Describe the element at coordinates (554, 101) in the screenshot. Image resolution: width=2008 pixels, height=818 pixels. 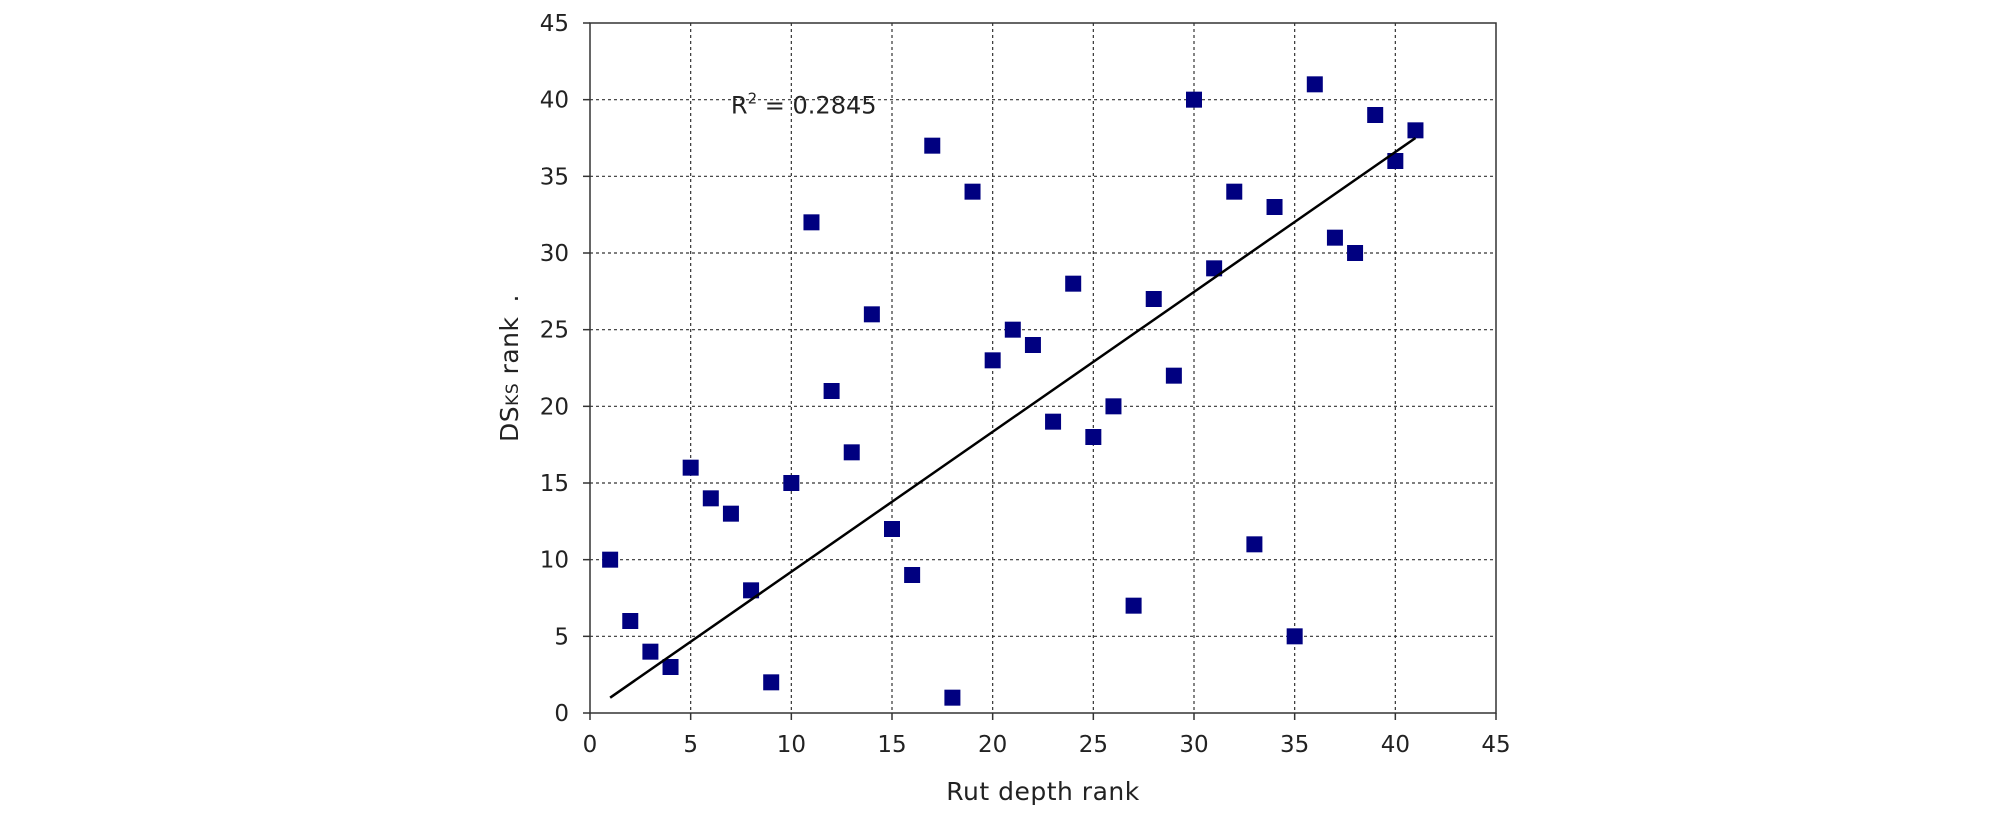
I see `y-tick-label: 40` at that location.